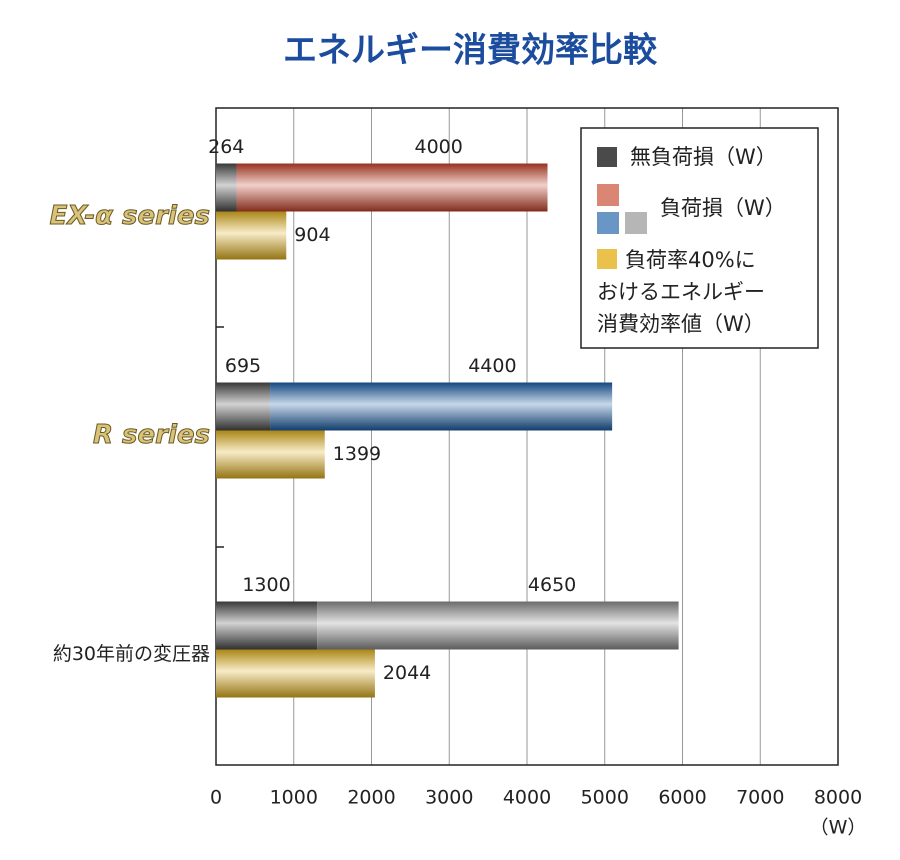 The width and height of the screenshot is (900, 860). Describe the element at coordinates (552, 585) in the screenshot. I see `value-label: 4650` at that location.